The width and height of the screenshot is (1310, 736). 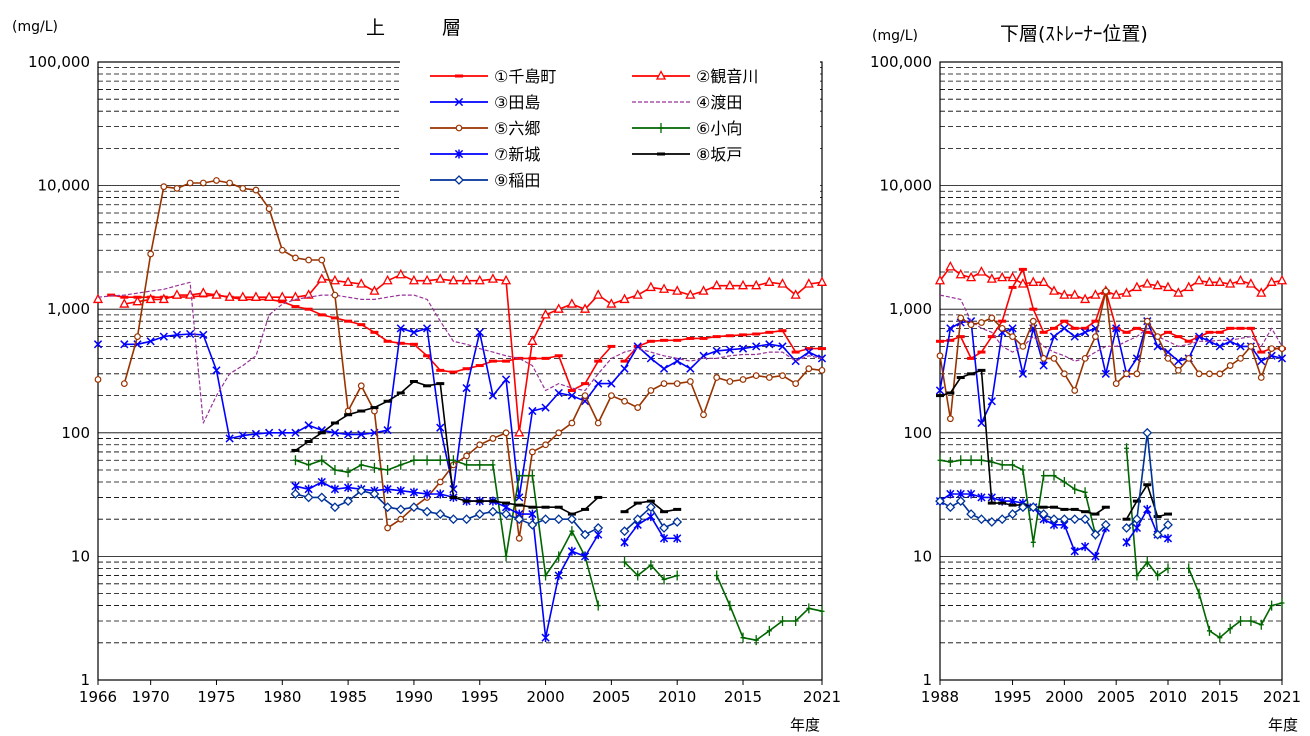 What do you see at coordinates (661, 128) in the screenshot?
I see `legend-marker` at bounding box center [661, 128].